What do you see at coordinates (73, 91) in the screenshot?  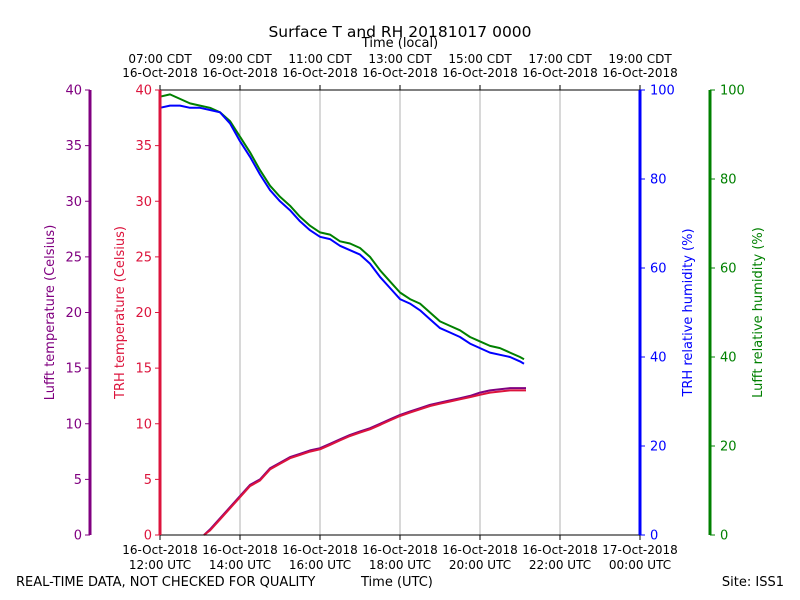 I see `lufft_temp-tick-label: 40` at bounding box center [73, 91].